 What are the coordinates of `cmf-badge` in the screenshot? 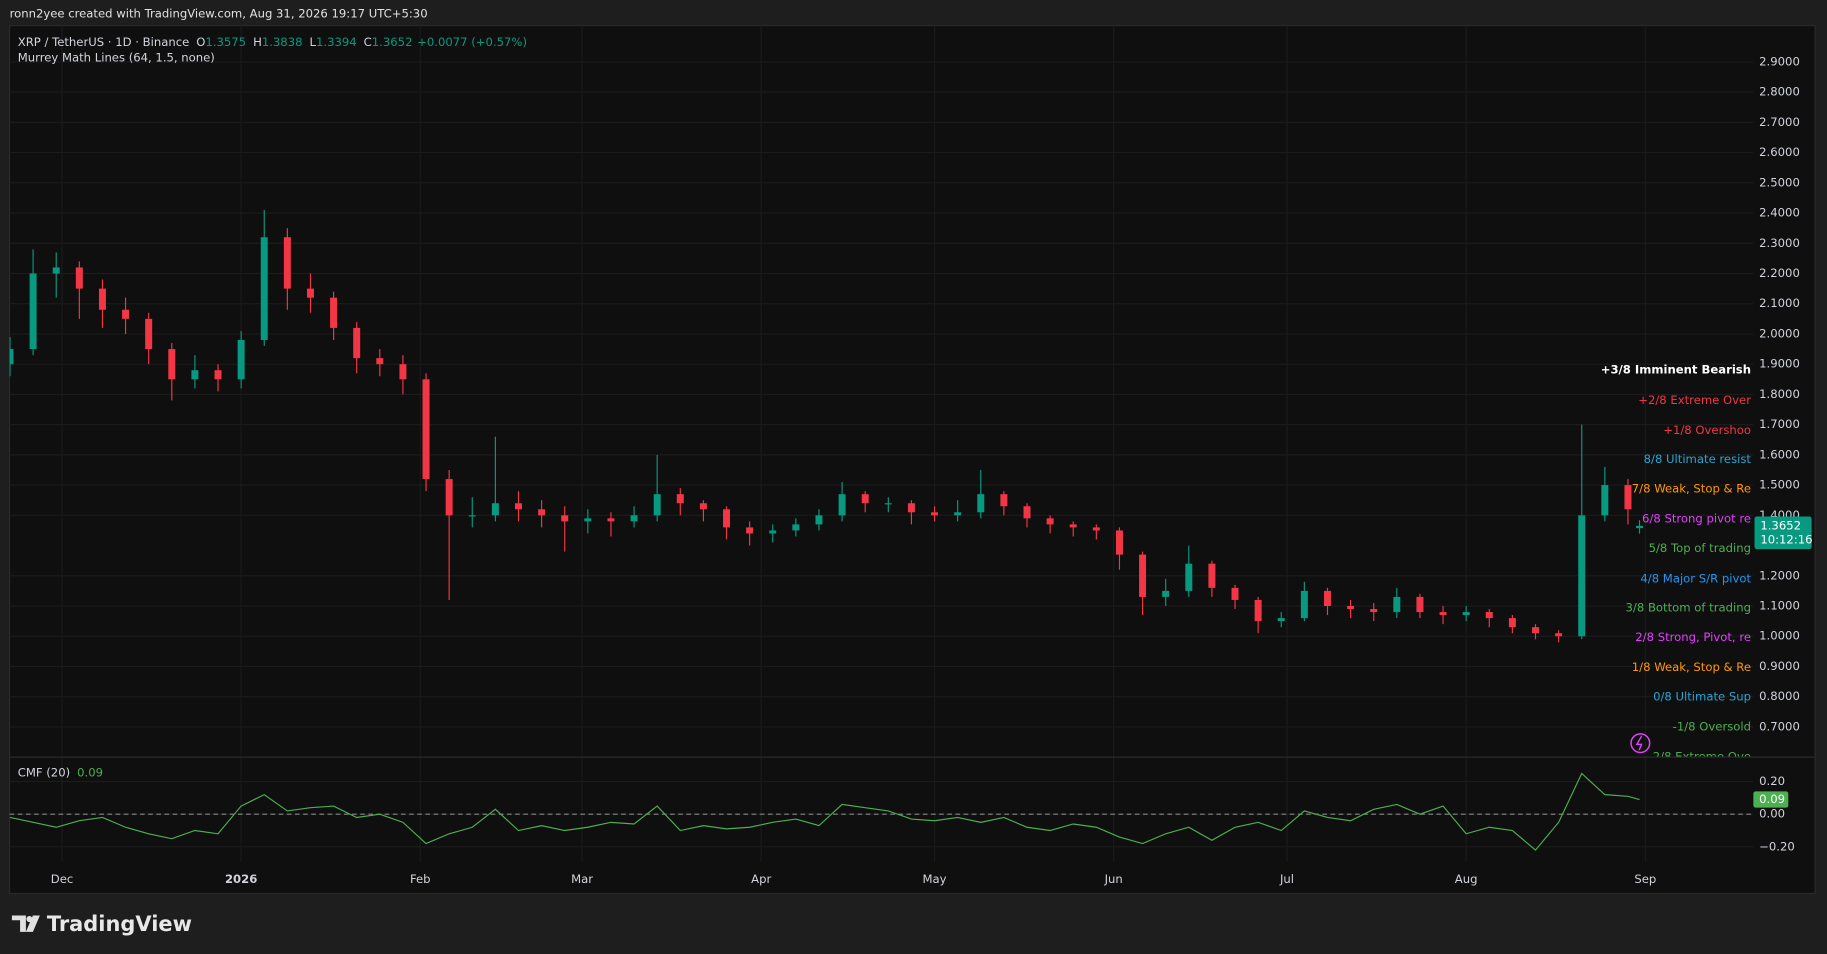 It's located at (1771, 799).